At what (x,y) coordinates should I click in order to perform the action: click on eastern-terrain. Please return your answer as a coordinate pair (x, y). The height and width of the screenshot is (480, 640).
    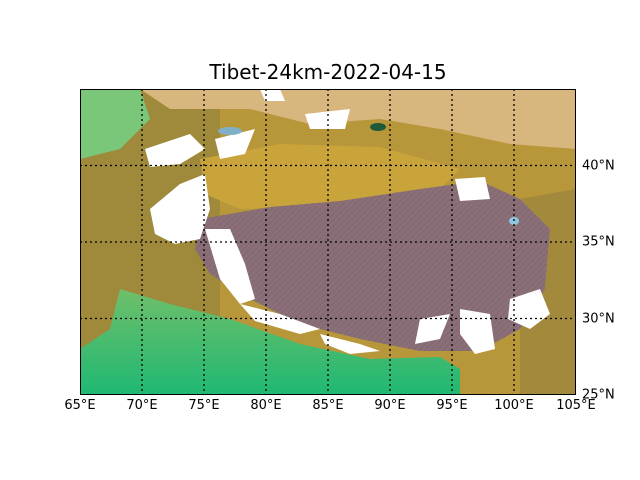
    Looking at the image, I should click on (548, 292).